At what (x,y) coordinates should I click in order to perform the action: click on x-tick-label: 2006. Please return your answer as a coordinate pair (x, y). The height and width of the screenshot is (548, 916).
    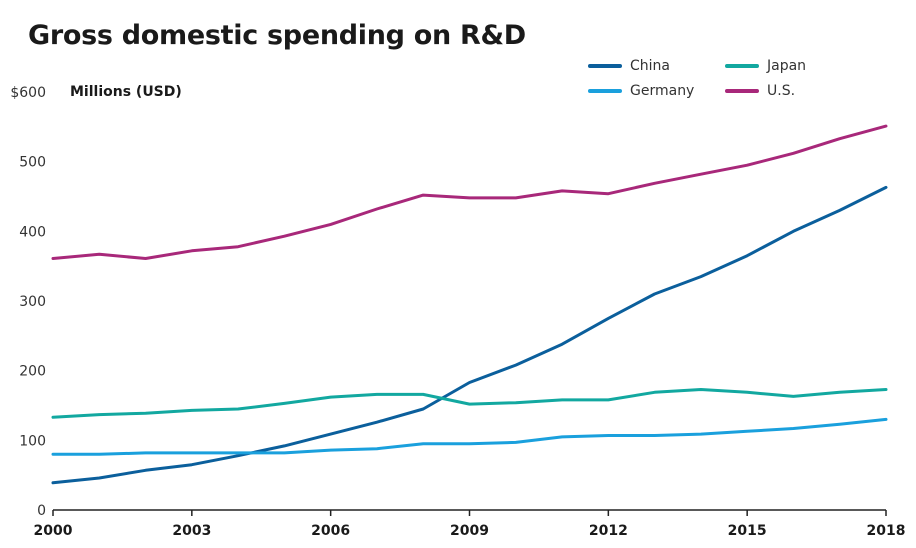
    Looking at the image, I should click on (330, 531).